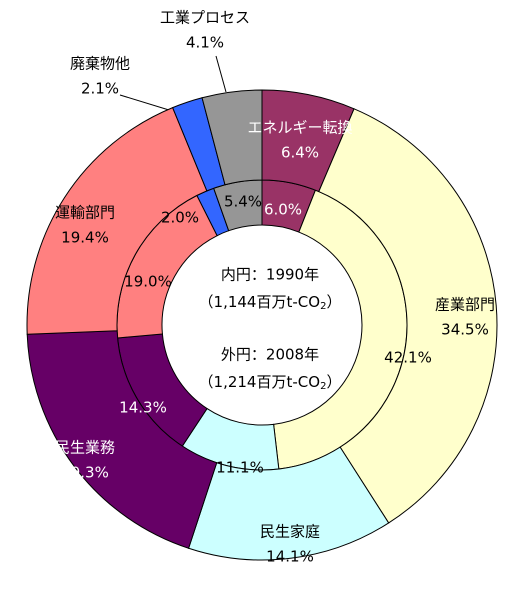 The image size is (508, 590). Describe the element at coordinates (290, 557) in the screenshot. I see `outer-value-label: 14.1%` at that location.